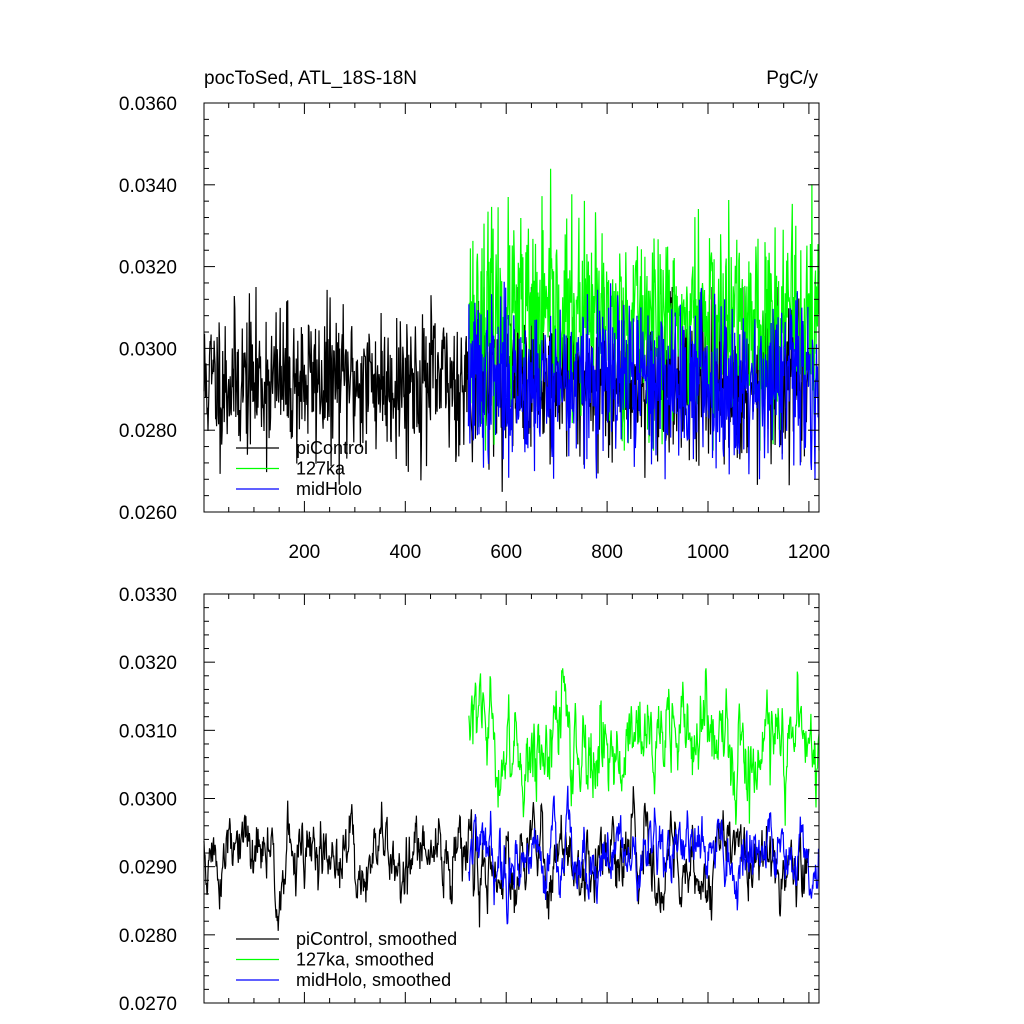 The image size is (1024, 1024). I want to click on legend-label: 127ka, smoothed, so click(365, 960).